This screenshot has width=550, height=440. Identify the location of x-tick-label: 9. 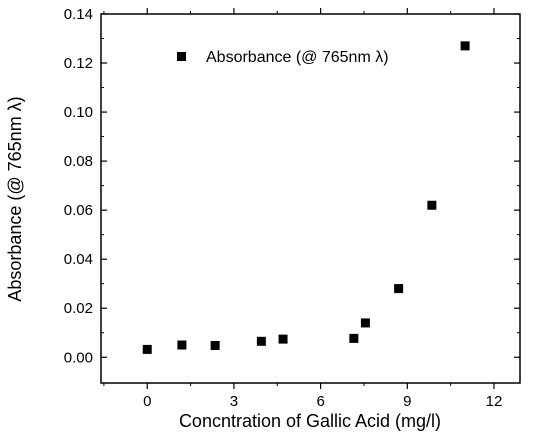
(407, 401).